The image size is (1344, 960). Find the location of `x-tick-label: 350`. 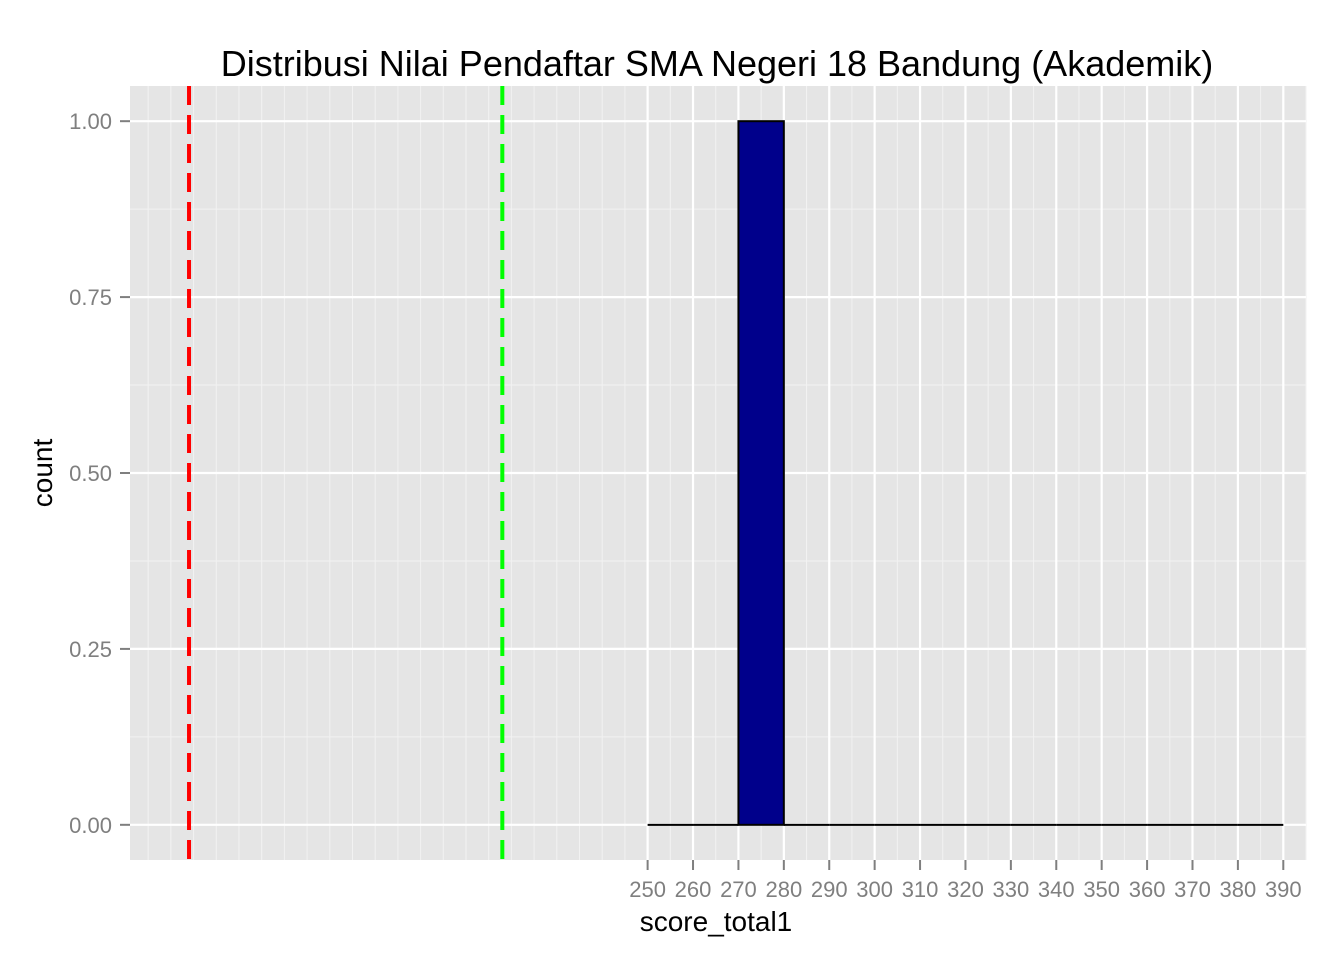

x-tick-label: 350 is located at coordinates (1101, 889).